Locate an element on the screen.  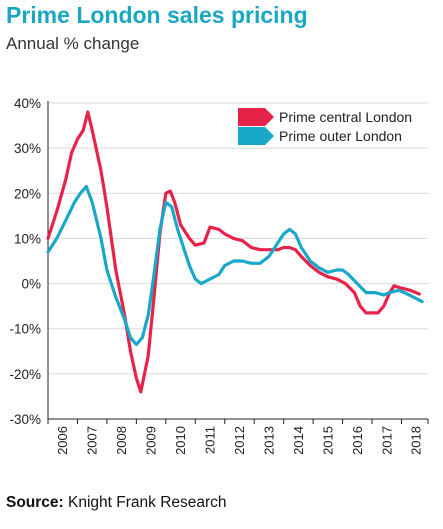
legend-label: Prime central London is located at coordinates (345, 117).